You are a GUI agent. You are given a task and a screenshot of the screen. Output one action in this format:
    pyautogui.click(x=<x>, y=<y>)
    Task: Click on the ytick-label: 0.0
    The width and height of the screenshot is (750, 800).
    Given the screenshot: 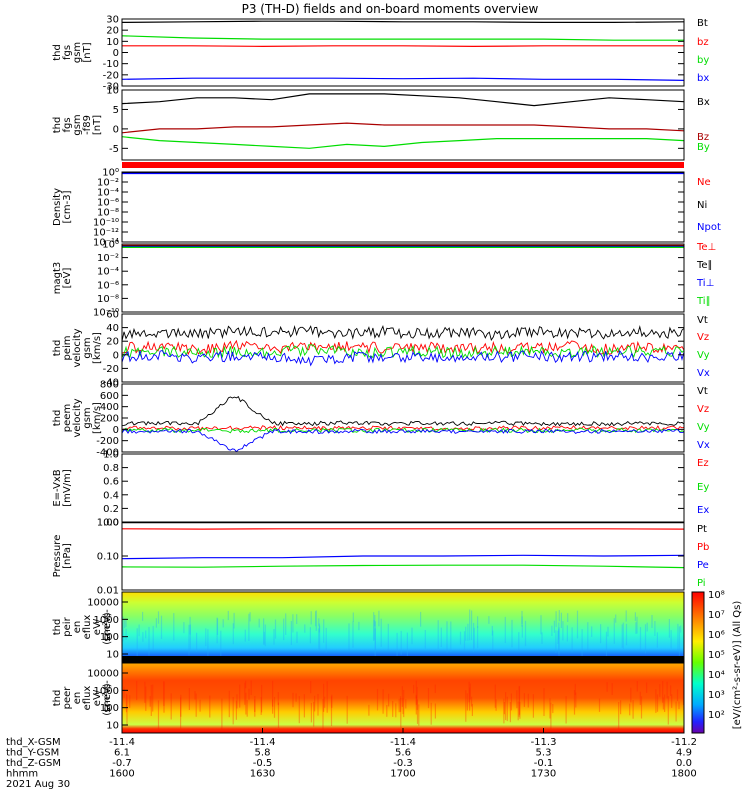 What is the action you would take?
    pyautogui.click(x=111, y=523)
    